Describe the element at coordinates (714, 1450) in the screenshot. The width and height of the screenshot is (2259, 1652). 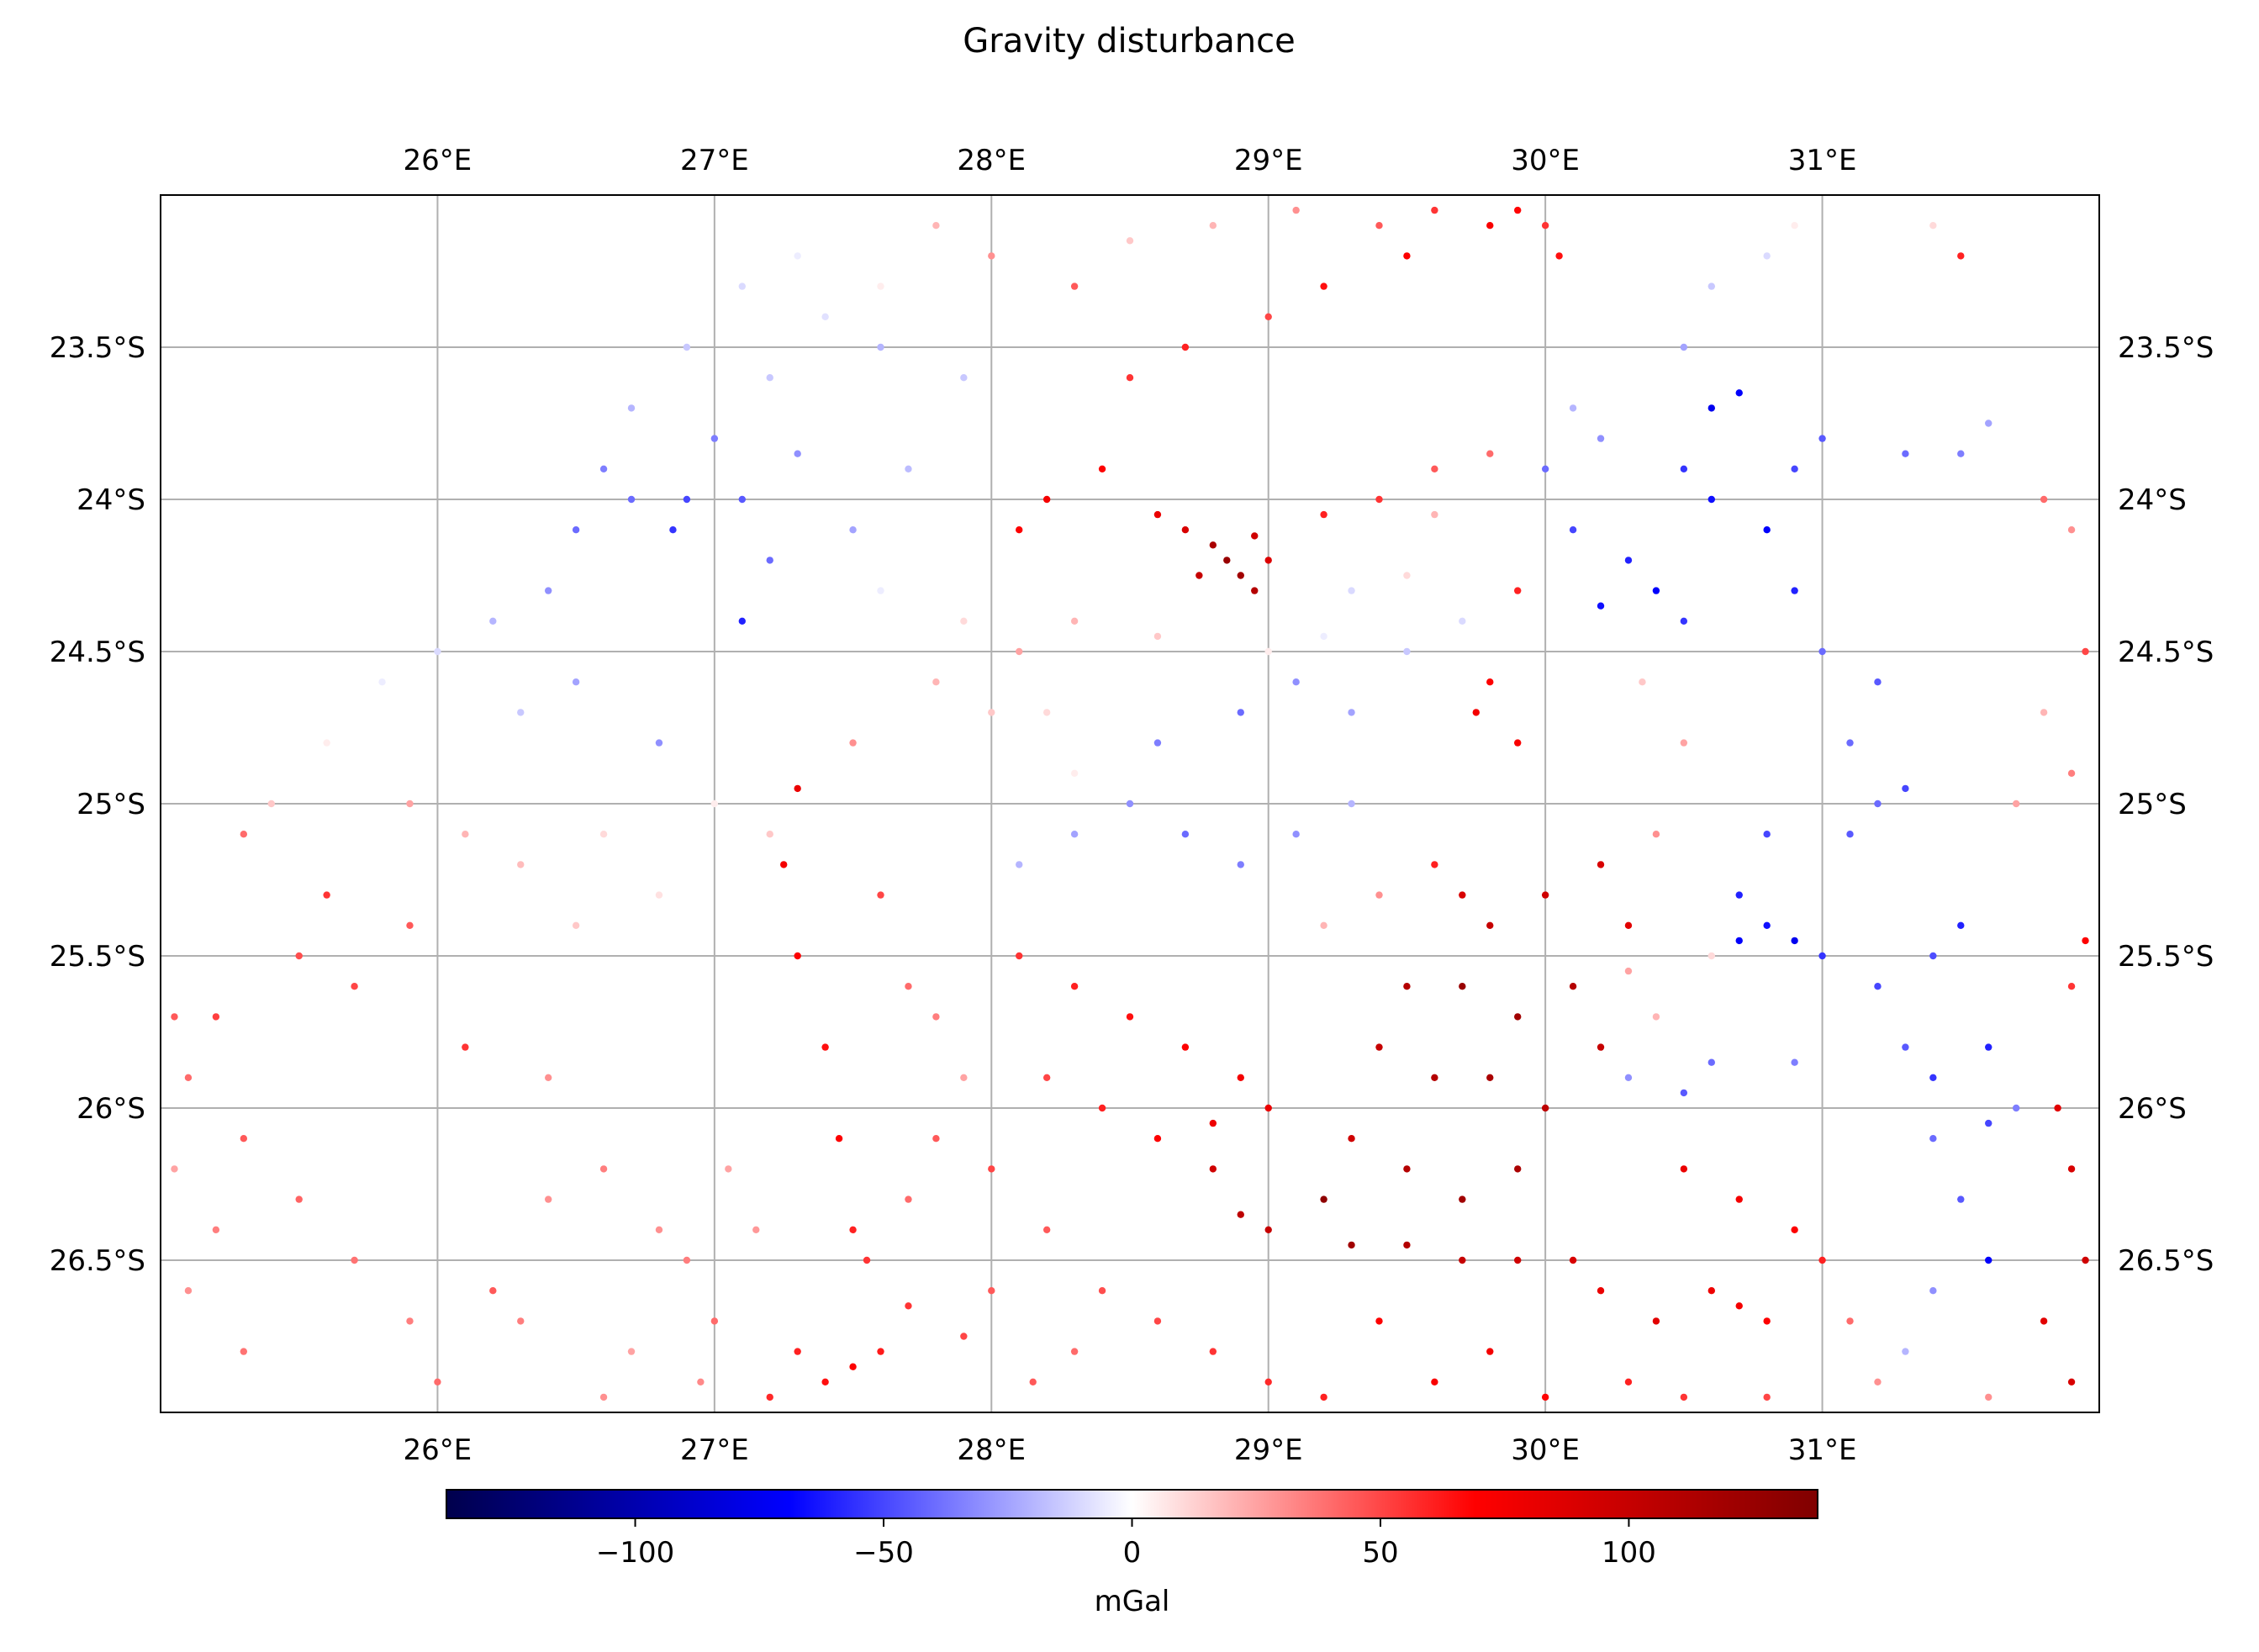
I see `x-tick-label-bottom: 27°E` at that location.